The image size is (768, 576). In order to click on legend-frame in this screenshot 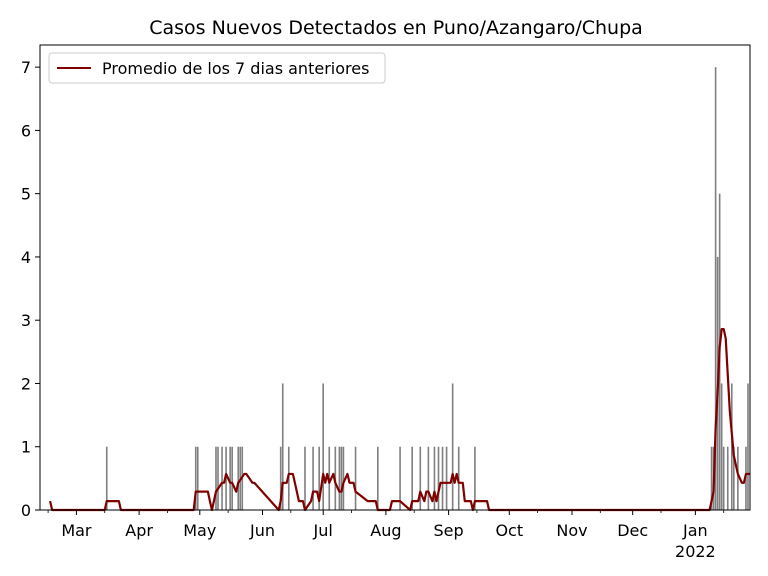, I will do `click(217, 68)`.